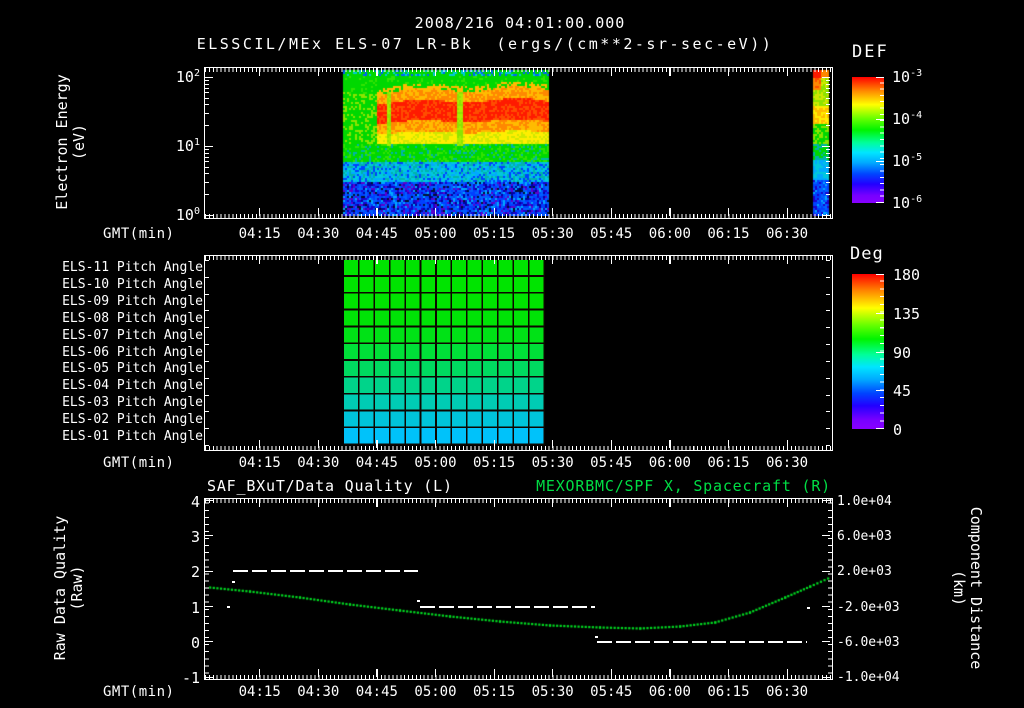 The height and width of the screenshot is (708, 1024). Describe the element at coordinates (902, 352) in the screenshot. I see `deg-cbtick-label: 90` at that location.